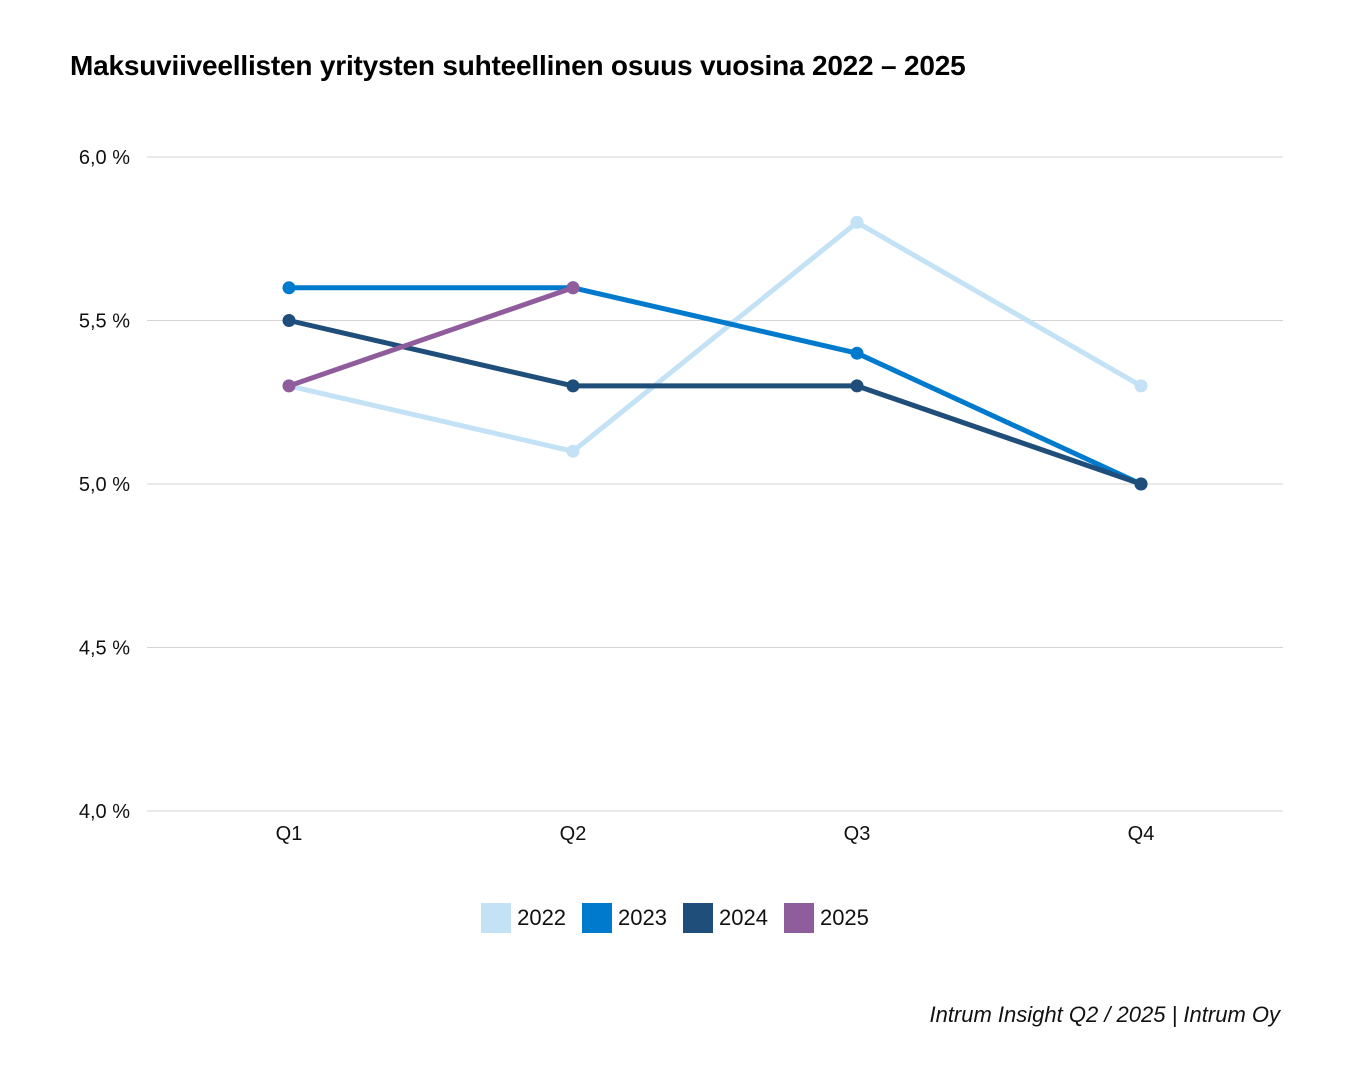  What do you see at coordinates (104, 158) in the screenshot?
I see `y-tick-label: 6,0 %` at bounding box center [104, 158].